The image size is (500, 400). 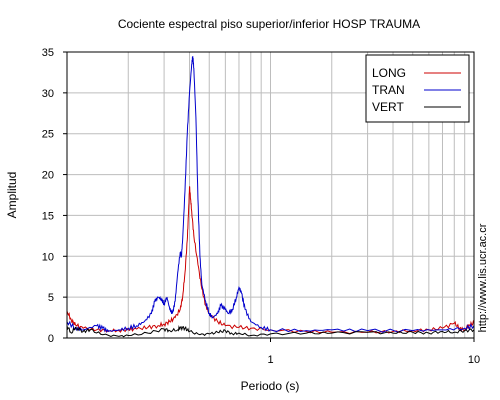 What do you see at coordinates (270, 331) in the screenshot?
I see `series-line-vert` at bounding box center [270, 331].